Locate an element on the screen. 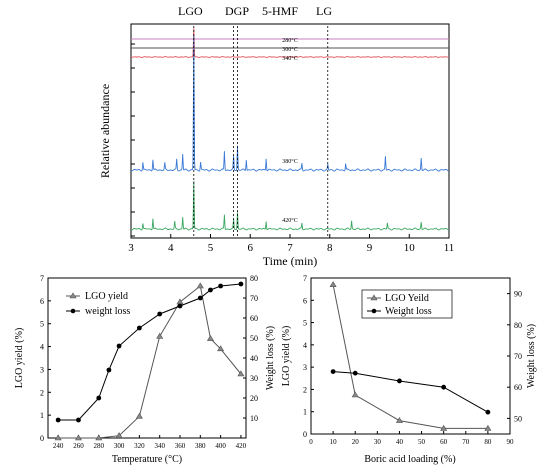  temperature-legend: LGO yield weight loss is located at coordinates (98, 304).